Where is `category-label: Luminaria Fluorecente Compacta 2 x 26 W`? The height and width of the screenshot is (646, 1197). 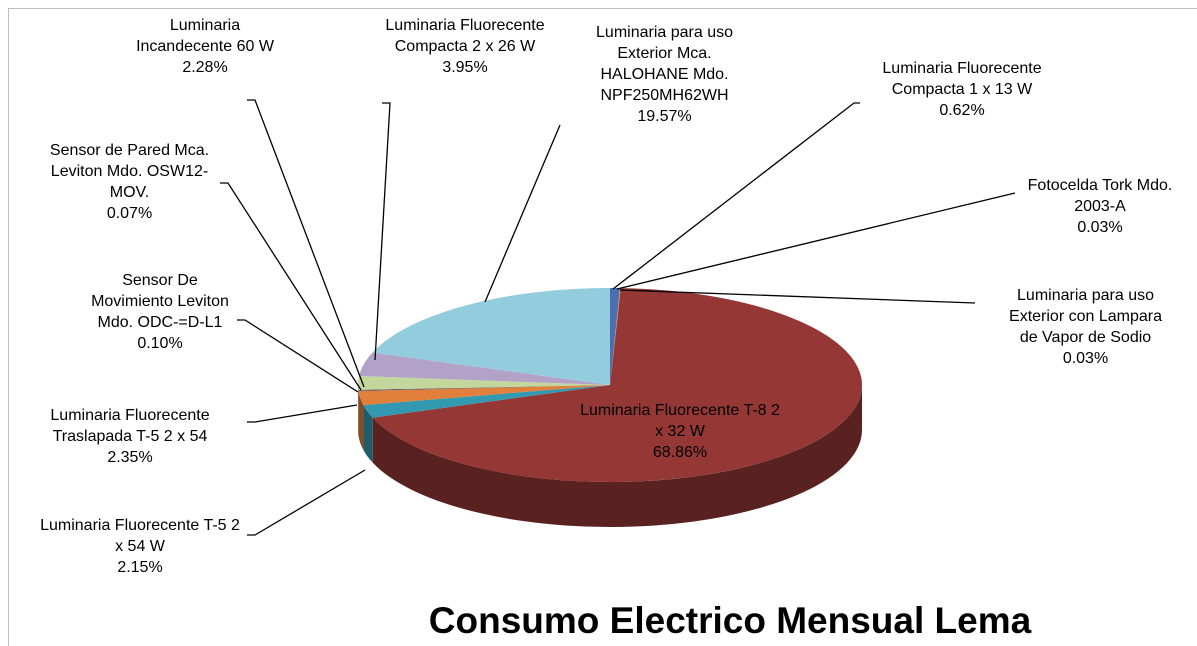
category-label: Luminaria Fluorecente Compacta 2 x 26 W is located at coordinates (465, 36).